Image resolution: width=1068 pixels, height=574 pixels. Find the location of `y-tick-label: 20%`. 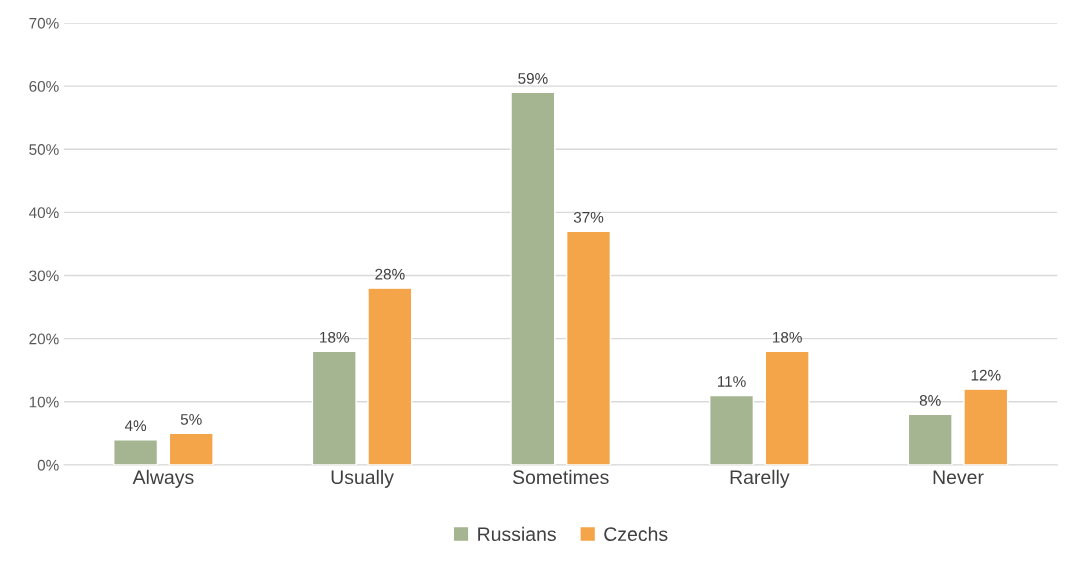

y-tick-label: 20% is located at coordinates (44, 339).